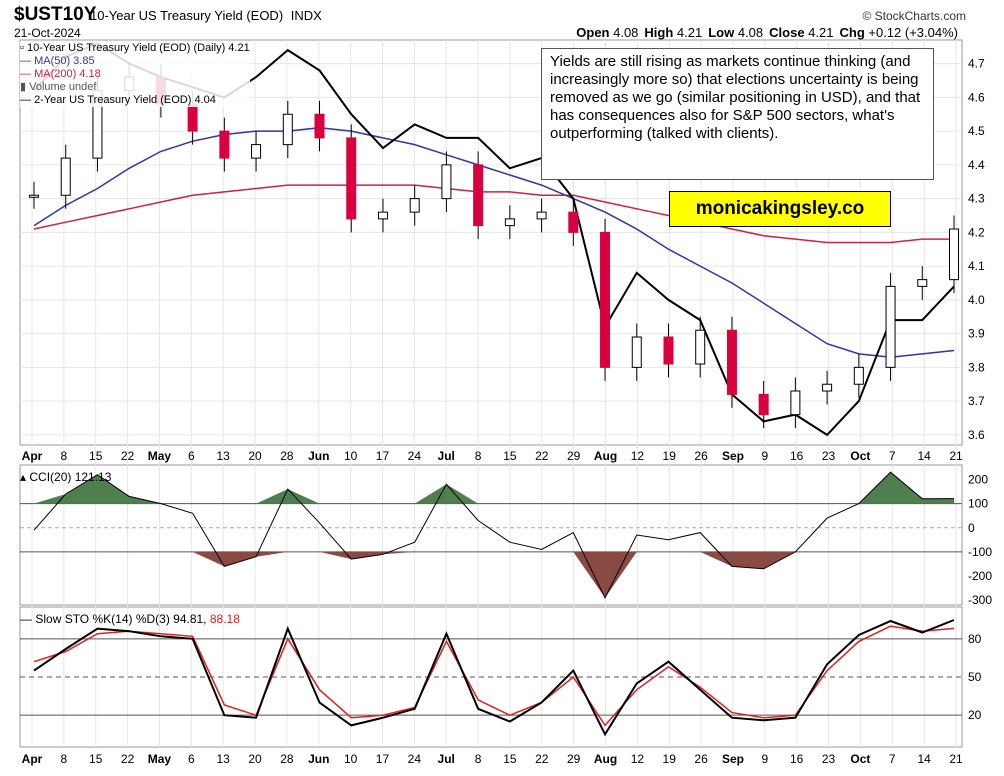  What do you see at coordinates (494, 574) in the screenshot?
I see `cci-negative-area` at bounding box center [494, 574].